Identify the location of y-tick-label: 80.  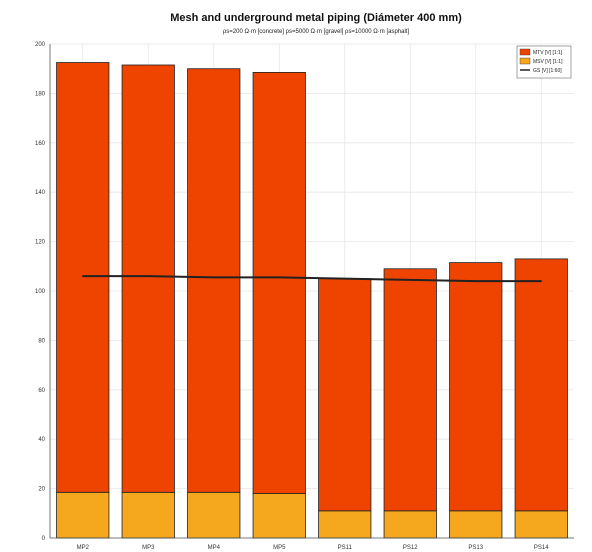
(41, 341).